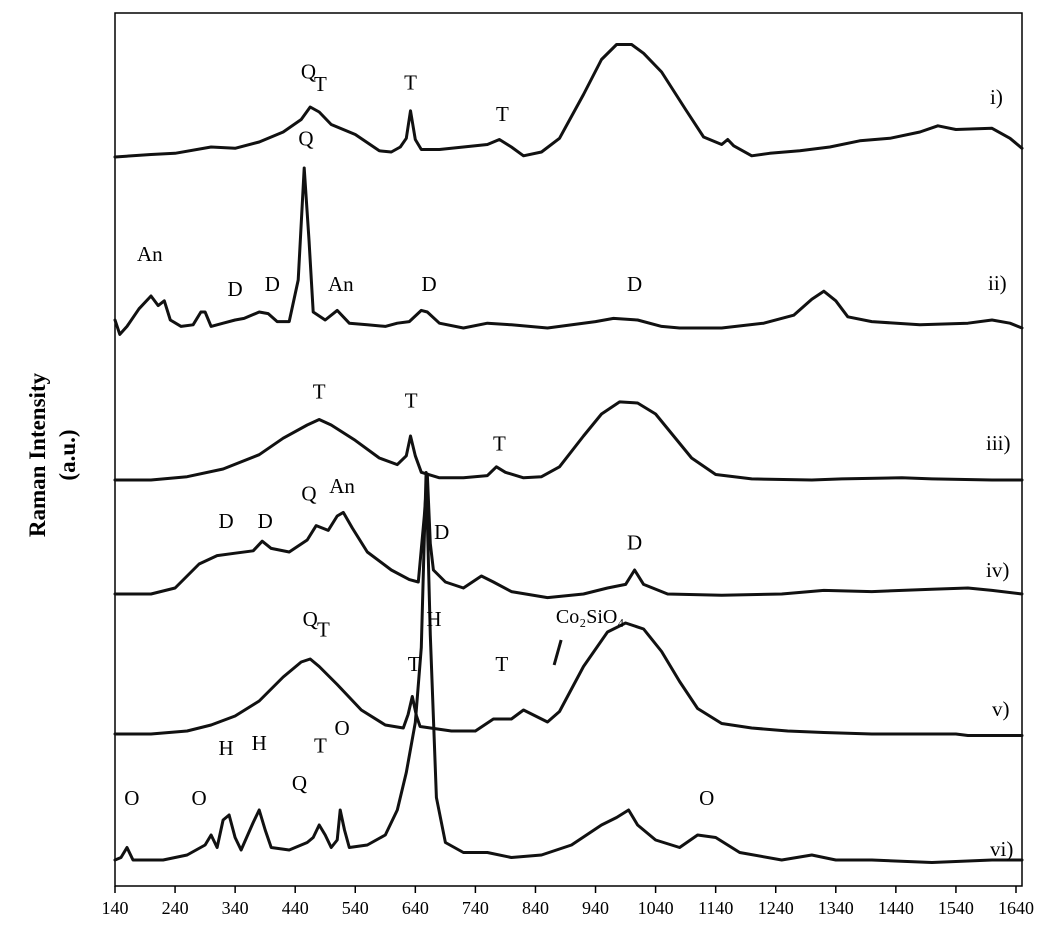  I want to click on x-tick-label: 140, so click(115, 908).